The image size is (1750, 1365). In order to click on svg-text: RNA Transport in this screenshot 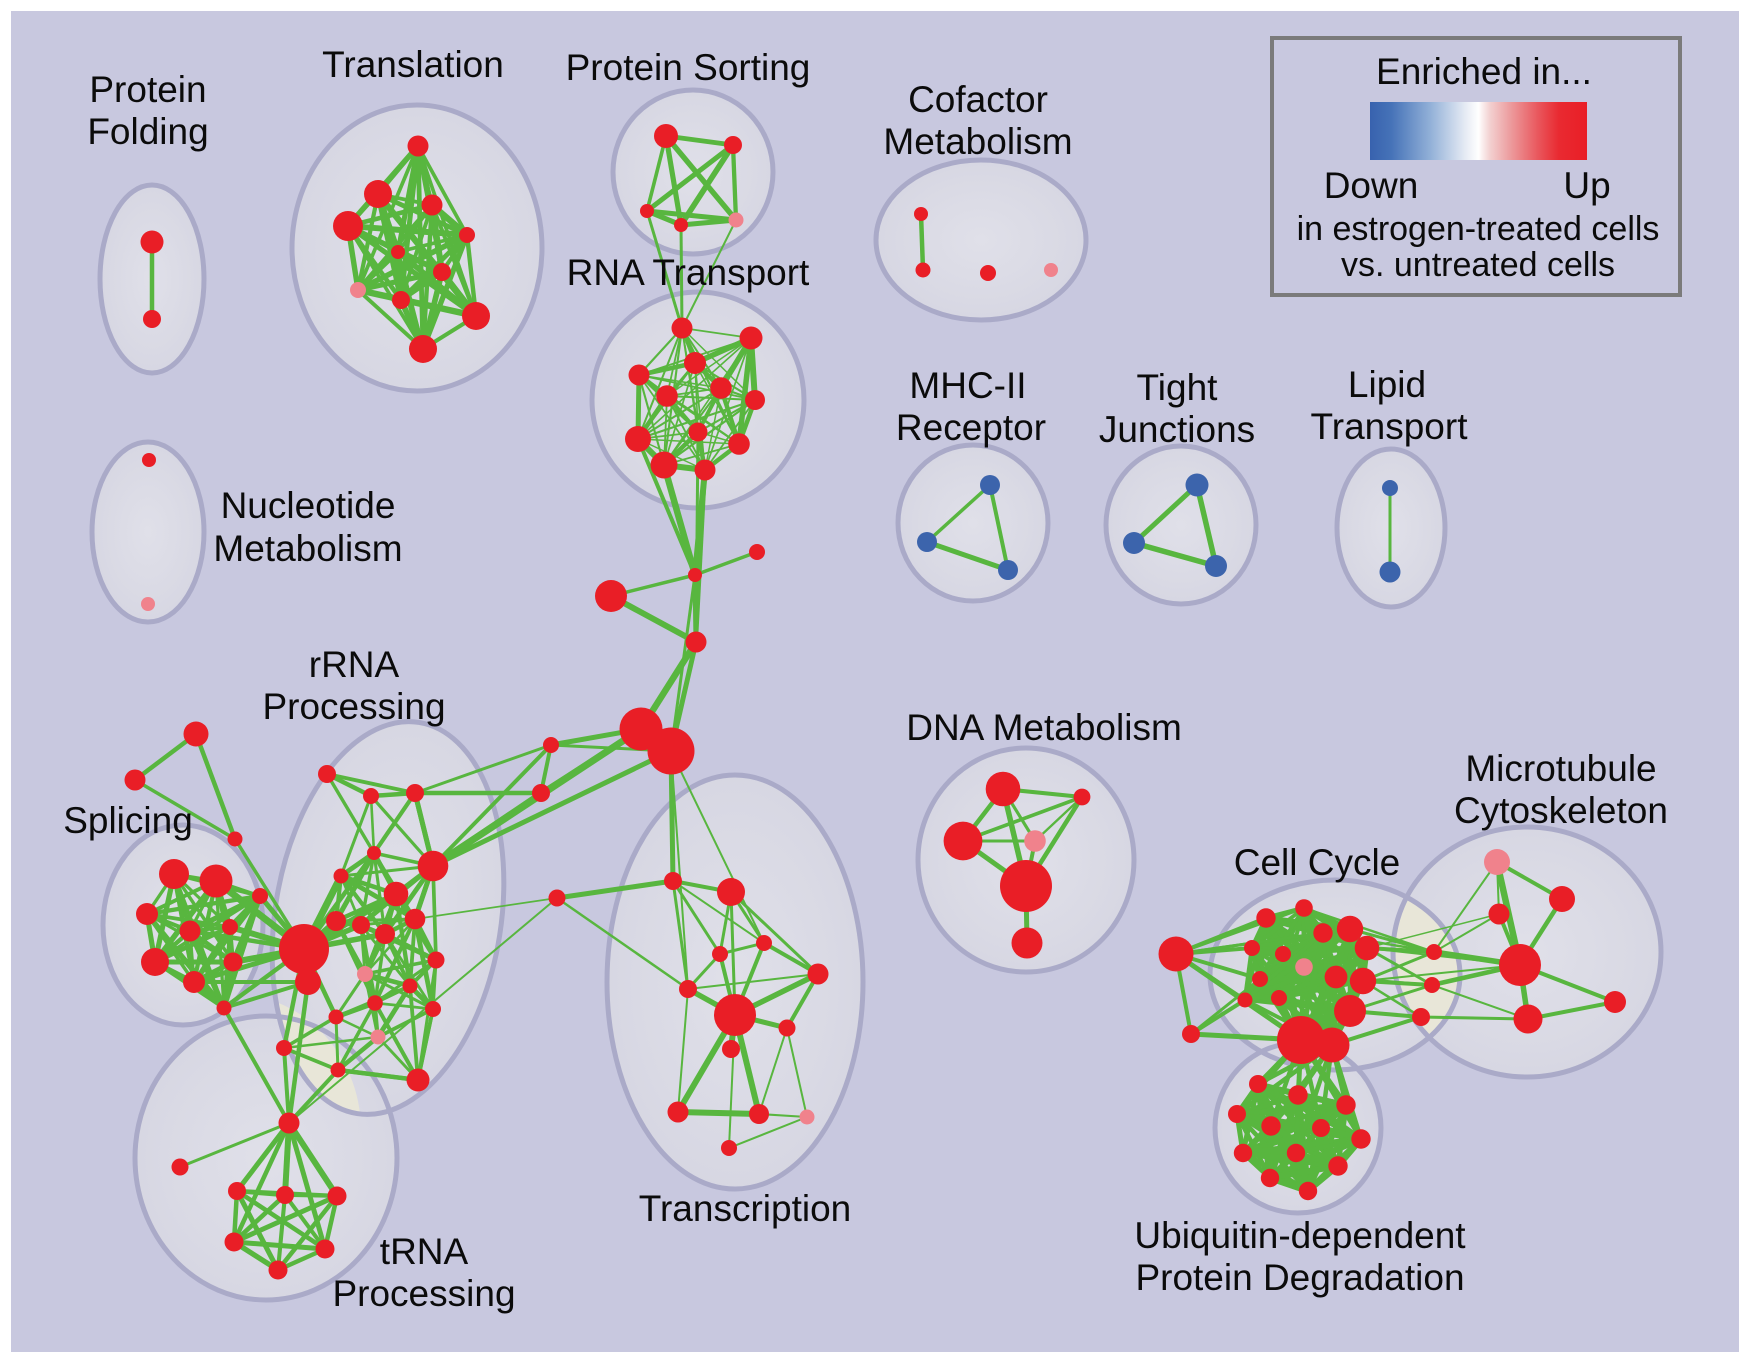, I will do `click(688, 272)`.